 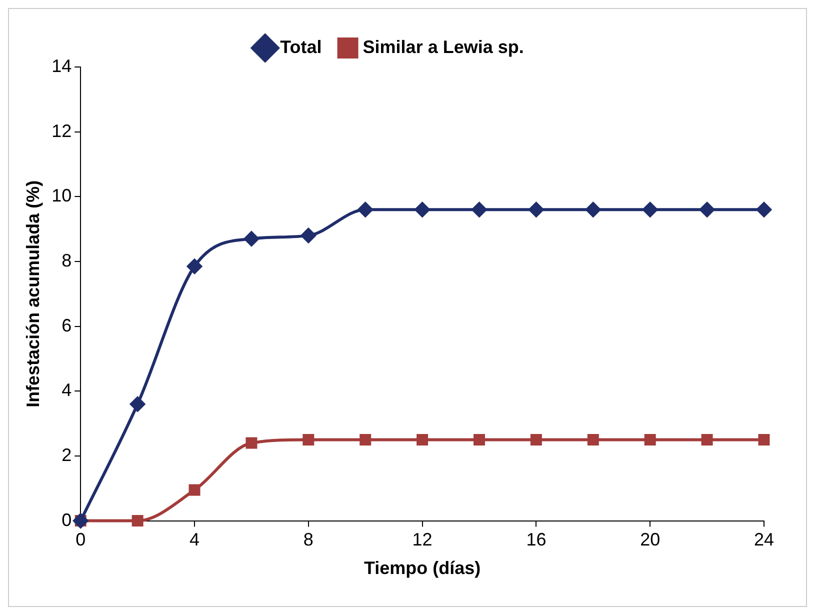 I want to click on y-tick-label: 8, so click(x=67, y=260).